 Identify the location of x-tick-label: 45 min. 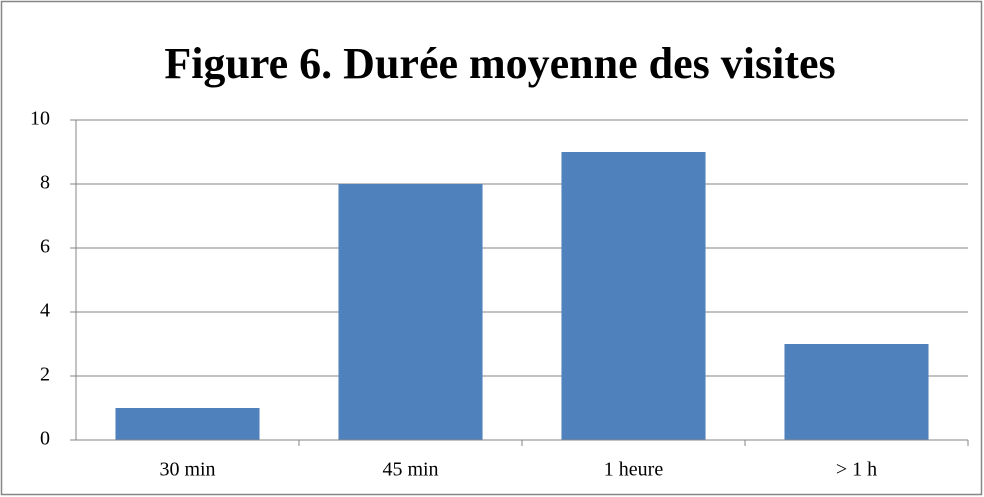
(410, 470).